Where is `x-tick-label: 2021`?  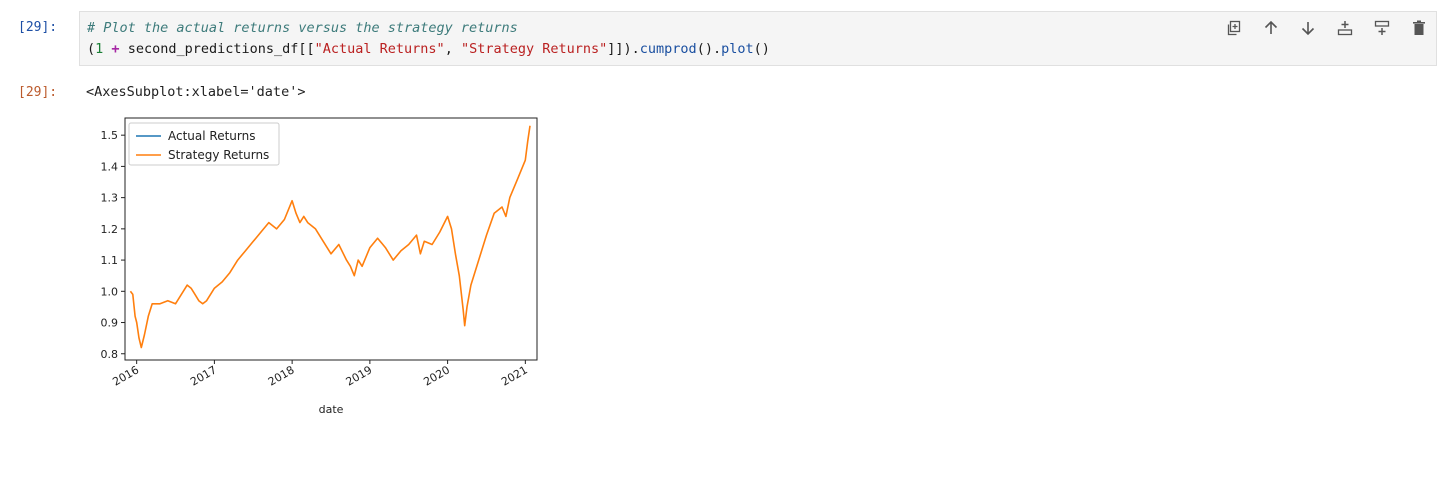 x-tick-label: 2021 is located at coordinates (514, 375).